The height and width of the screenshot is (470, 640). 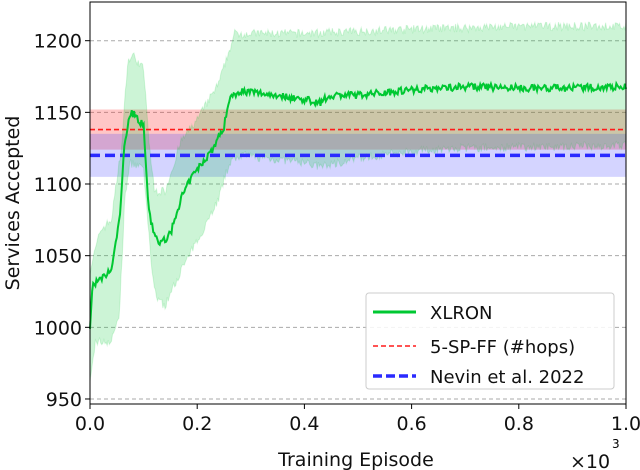 What do you see at coordinates (64, 400) in the screenshot?
I see `y-tick-label: 950` at bounding box center [64, 400].